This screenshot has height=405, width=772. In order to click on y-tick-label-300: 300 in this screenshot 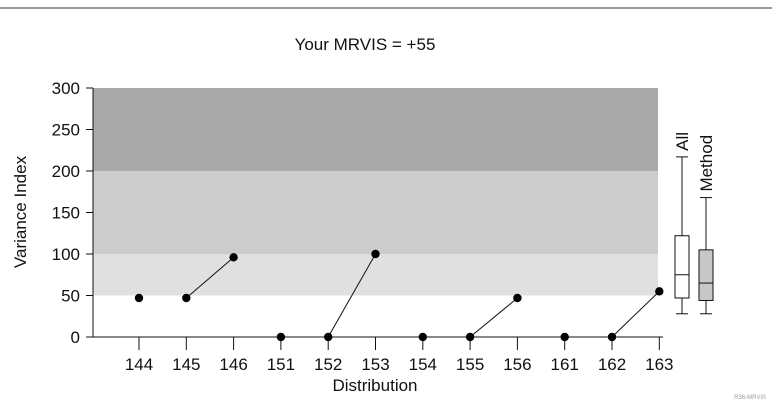, I will do `click(66, 88)`.